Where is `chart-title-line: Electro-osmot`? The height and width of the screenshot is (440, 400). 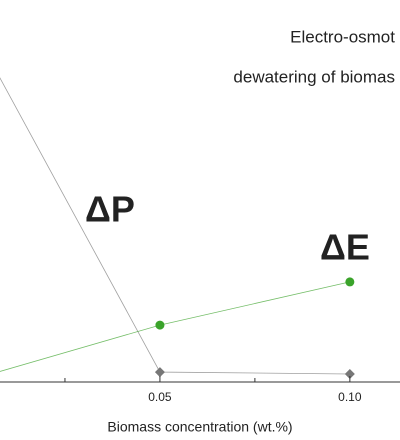 chart-title-line: Electro-osmot is located at coordinates (342, 36).